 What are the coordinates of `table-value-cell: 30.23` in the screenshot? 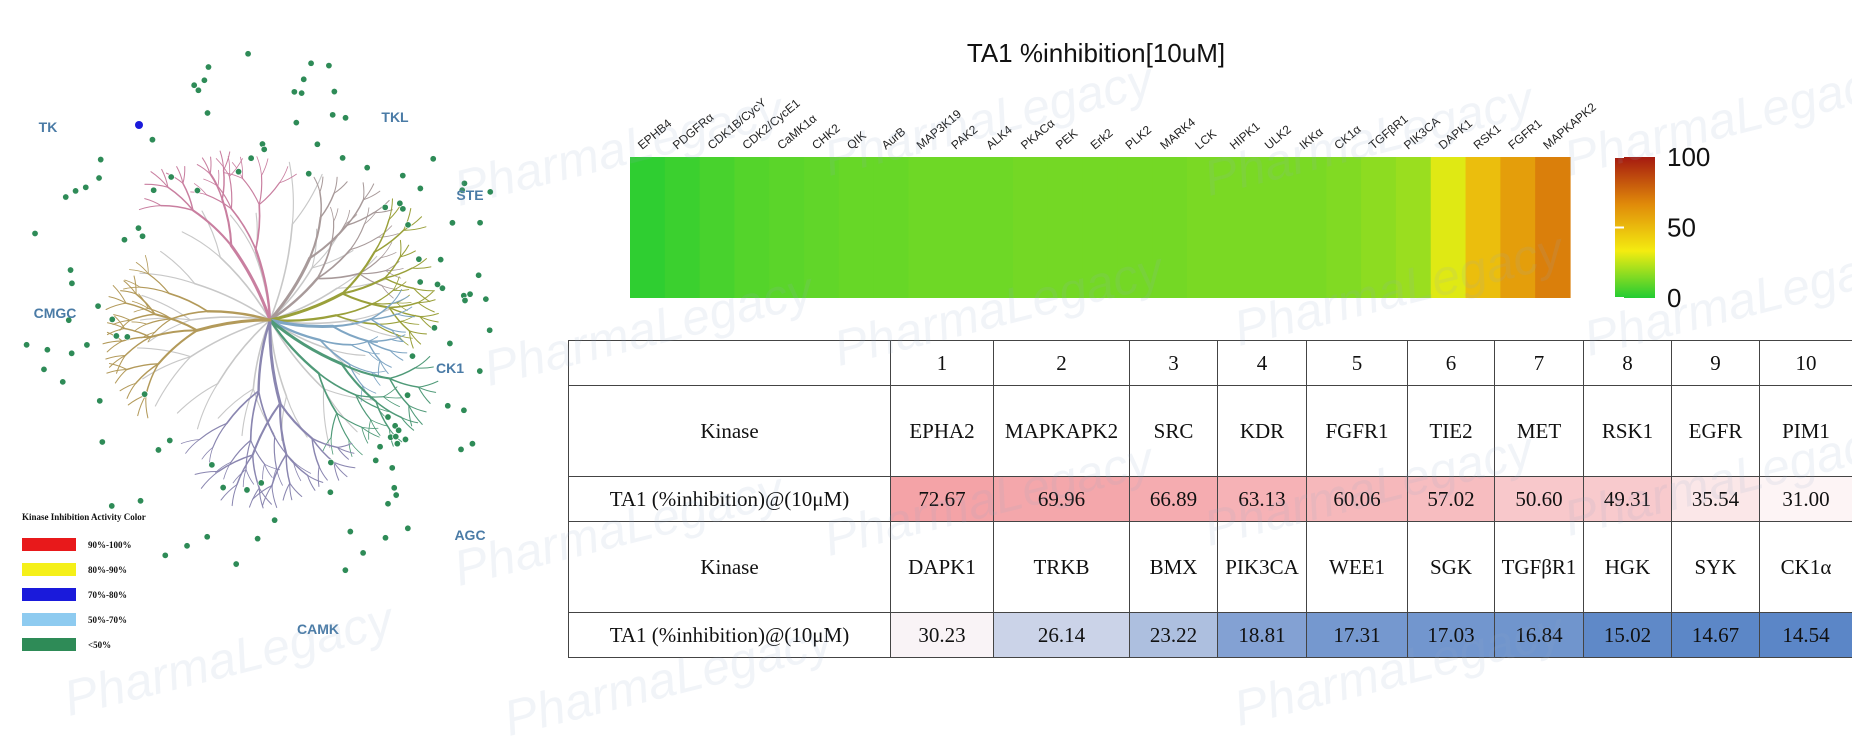 It's located at (942, 635).